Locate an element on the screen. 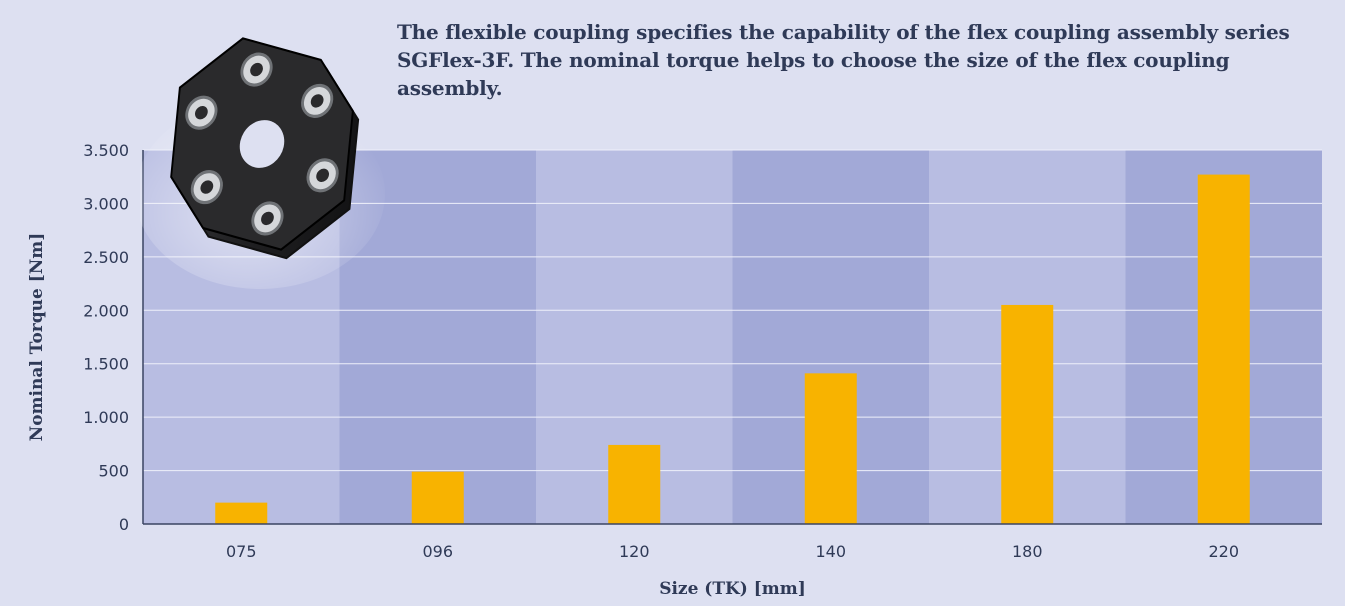 The image size is (1345, 606). y-tick-label: 2.000 is located at coordinates (106, 310).